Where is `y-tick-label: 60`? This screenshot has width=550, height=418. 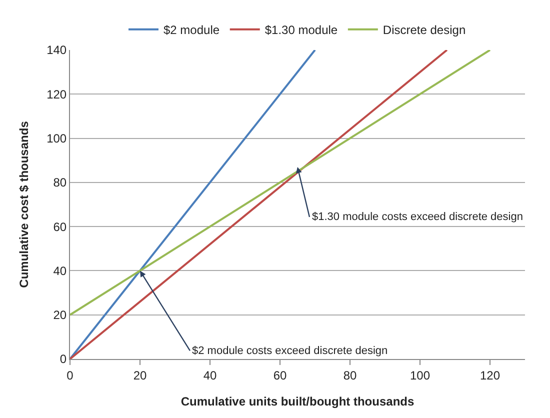 y-tick-label: 60 is located at coordinates (60, 227).